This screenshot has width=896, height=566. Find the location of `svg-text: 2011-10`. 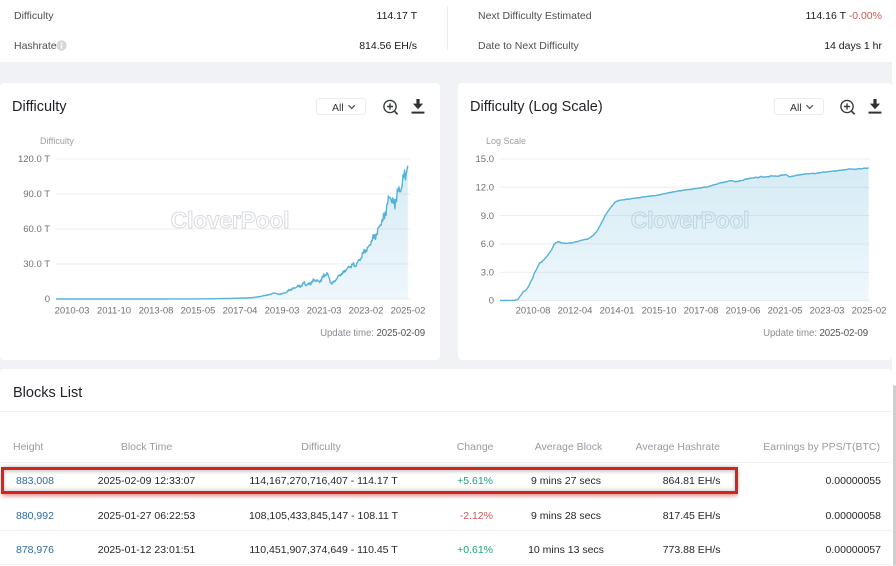

svg-text: 2011-10 is located at coordinates (114, 311).